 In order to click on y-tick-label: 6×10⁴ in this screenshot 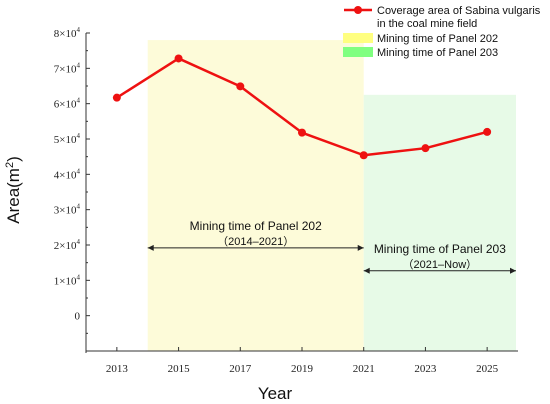, I will do `click(67, 104)`.